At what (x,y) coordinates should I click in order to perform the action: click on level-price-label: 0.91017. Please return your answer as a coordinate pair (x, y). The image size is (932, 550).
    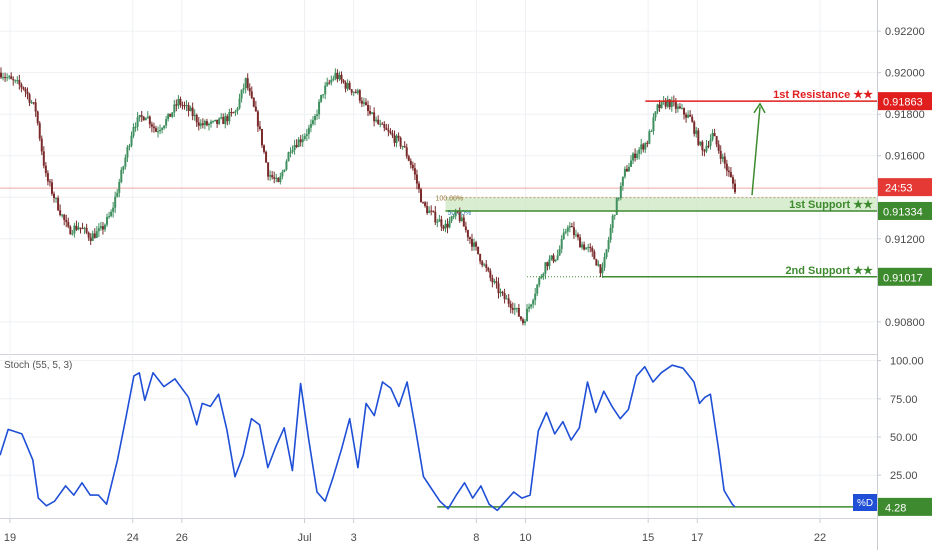
    Looking at the image, I should click on (903, 278).